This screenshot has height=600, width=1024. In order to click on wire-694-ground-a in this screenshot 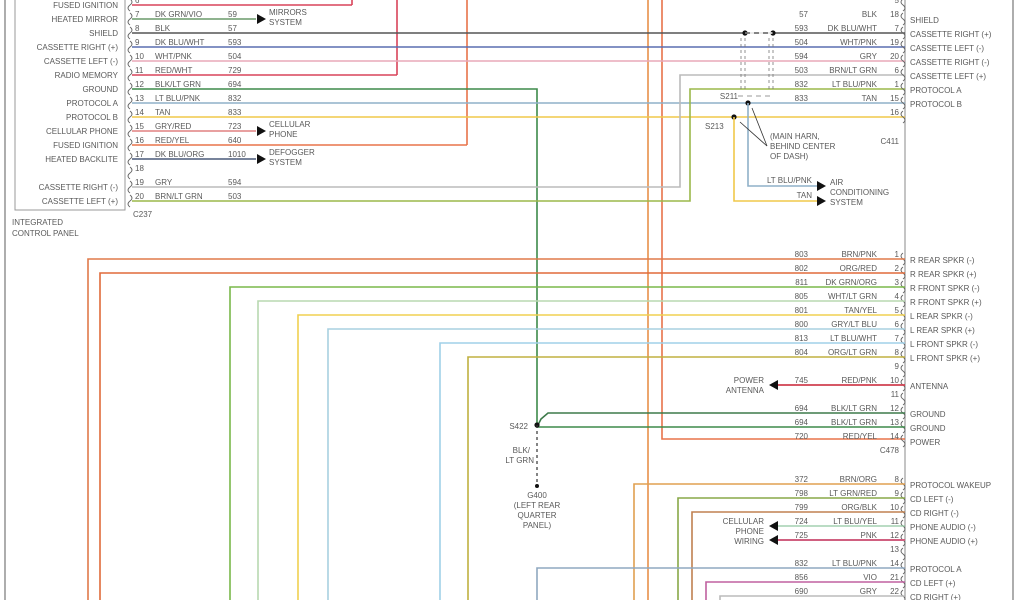, I will do `click(720, 420)`.